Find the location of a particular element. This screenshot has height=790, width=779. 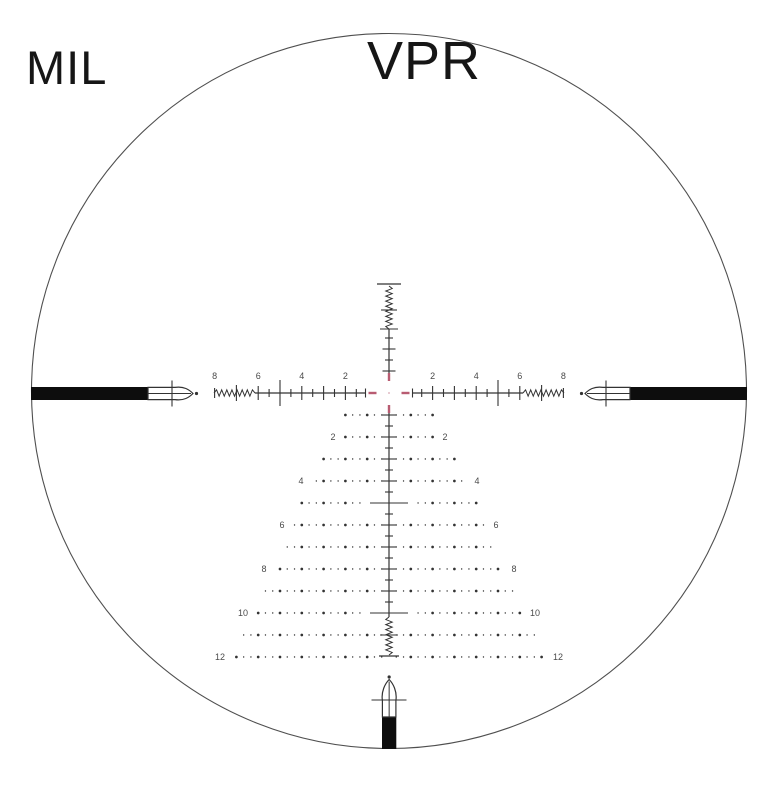

tree-row-label: 10 is located at coordinates (535, 613).